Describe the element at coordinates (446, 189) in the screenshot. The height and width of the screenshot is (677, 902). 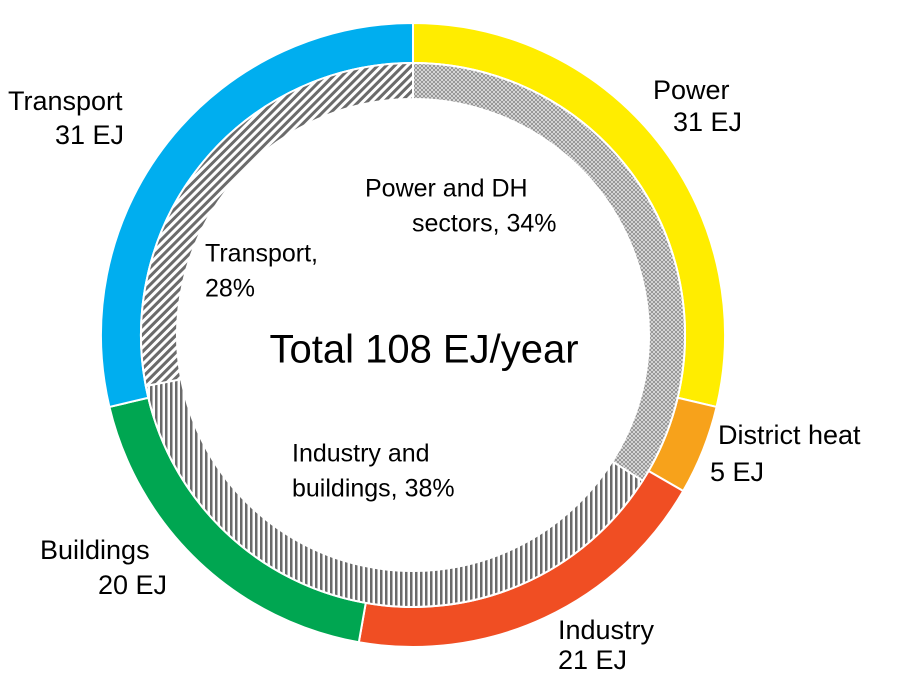
I see `inner-label: Power and DH` at that location.